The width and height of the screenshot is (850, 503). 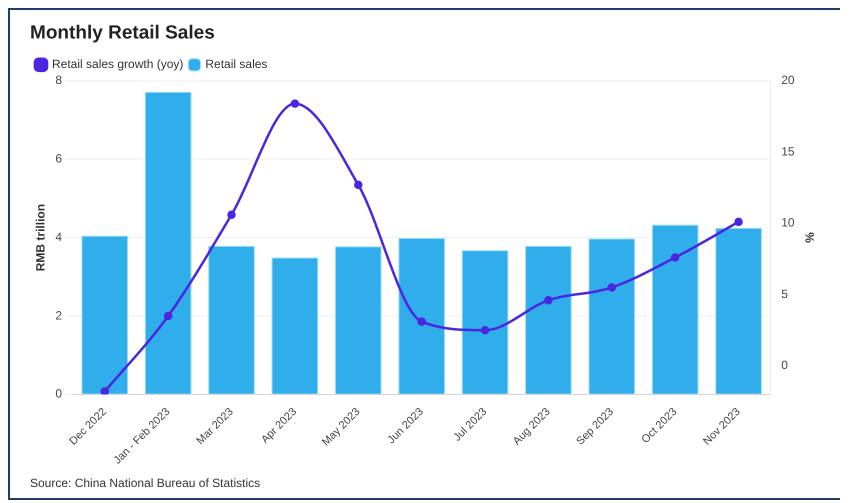 I want to click on y2-tick-label: 0, so click(x=784, y=365).